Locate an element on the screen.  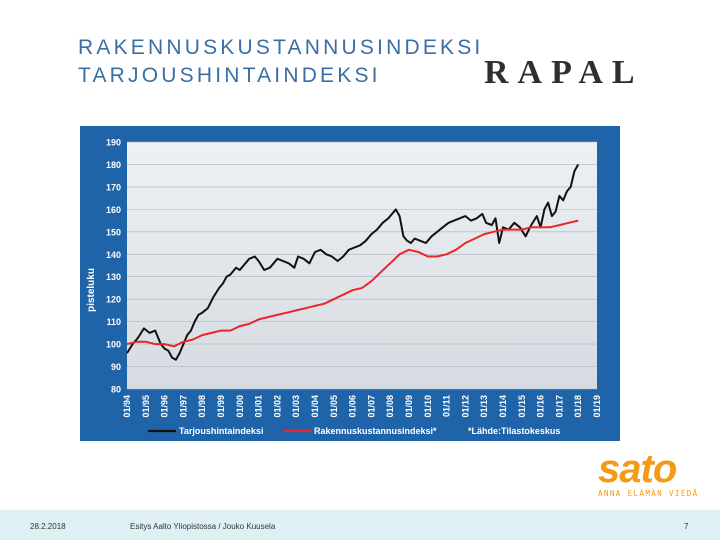
rapal-logo: RAPAL is located at coordinates (564, 72).